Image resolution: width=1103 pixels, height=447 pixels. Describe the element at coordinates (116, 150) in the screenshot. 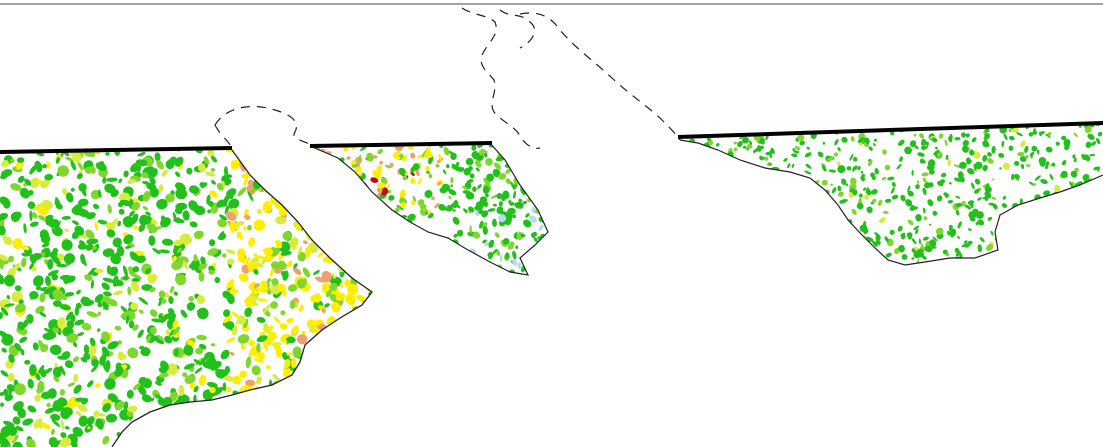

I see `west-region-boundary` at that location.